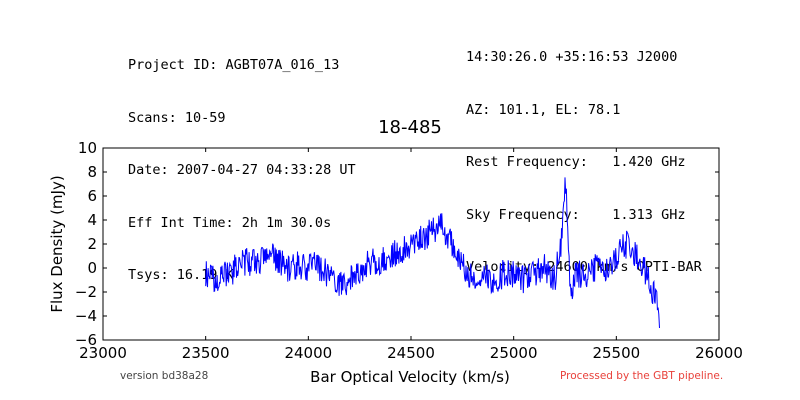  Describe the element at coordinates (514, 353) in the screenshot. I see `x-tick-label: 25000` at that location.